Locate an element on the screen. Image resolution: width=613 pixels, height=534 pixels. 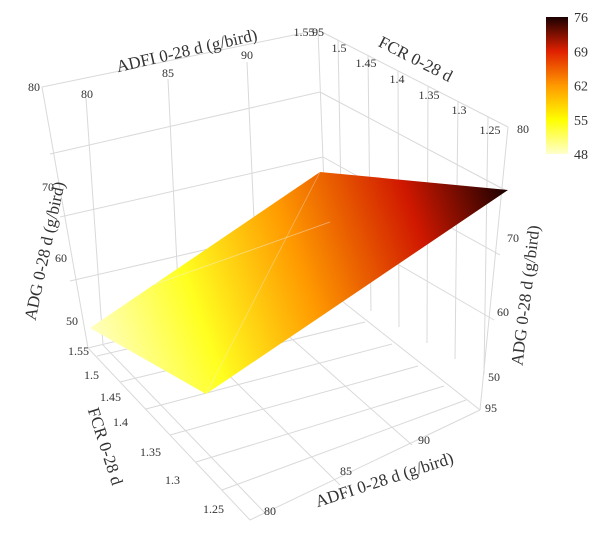
colorbar: 48 55 62 69 76 is located at coordinates (567, 87).